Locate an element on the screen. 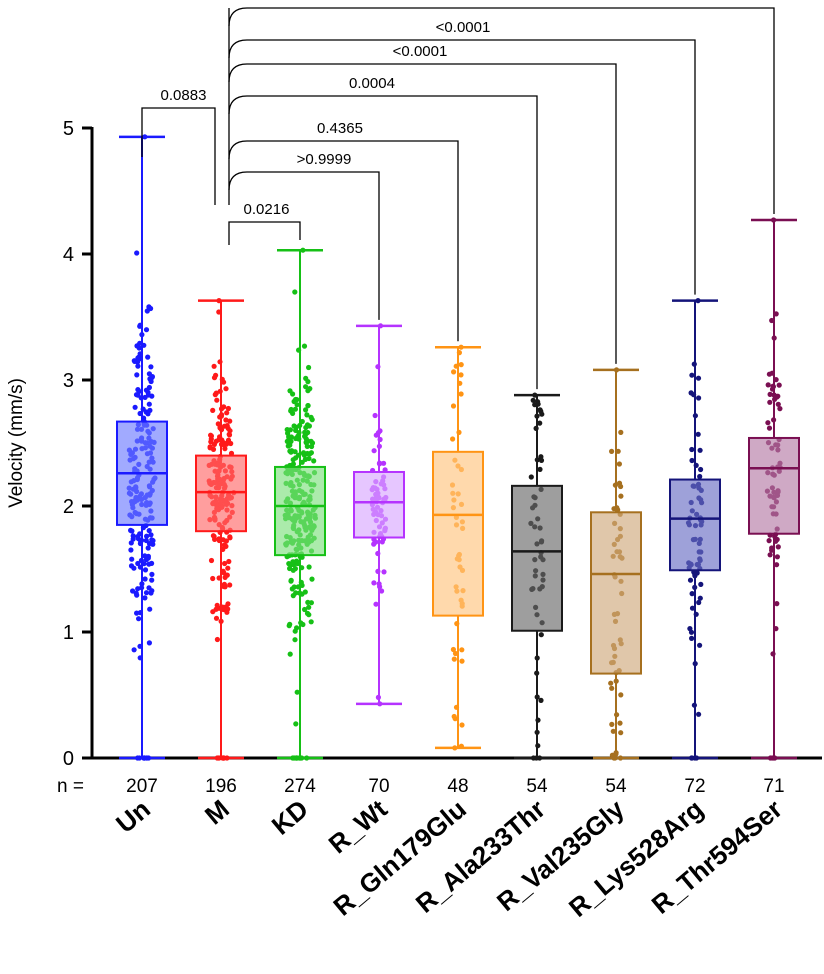 The width and height of the screenshot is (824, 974). y-tick-label: 2 is located at coordinates (68, 507).